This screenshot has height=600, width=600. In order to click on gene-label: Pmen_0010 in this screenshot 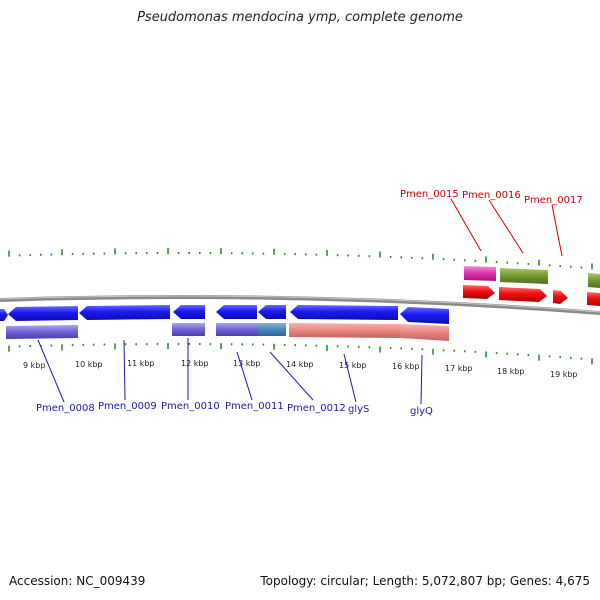, I will do `click(190, 406)`.